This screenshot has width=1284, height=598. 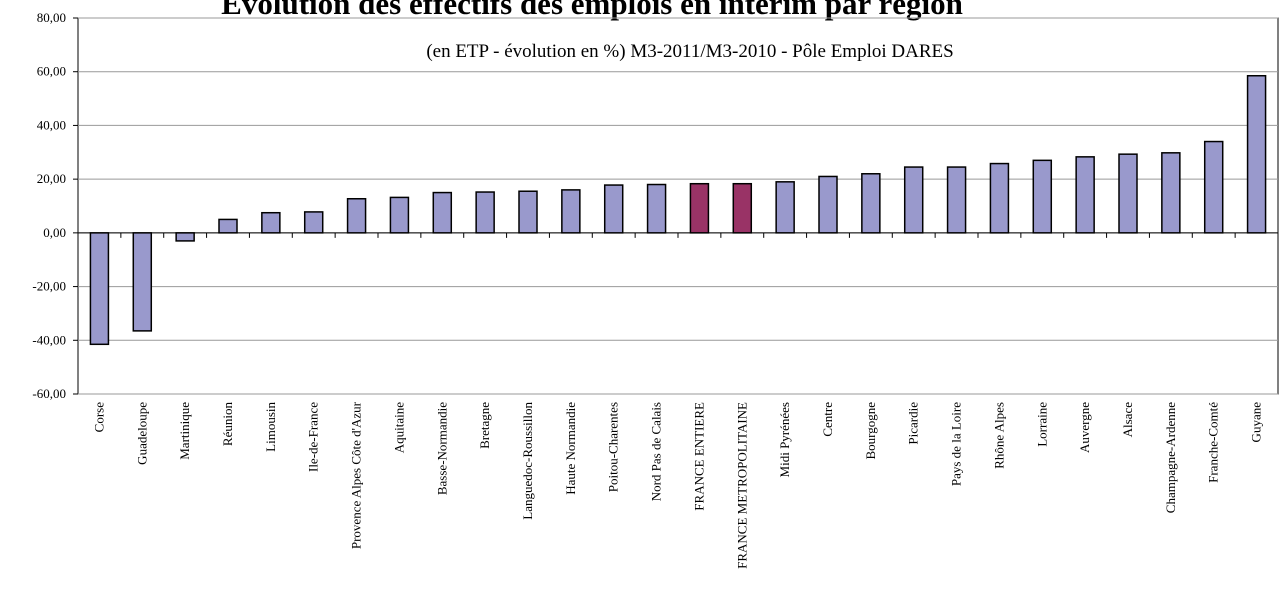 I want to click on x-tick-label: Centre, so click(x=827, y=419).